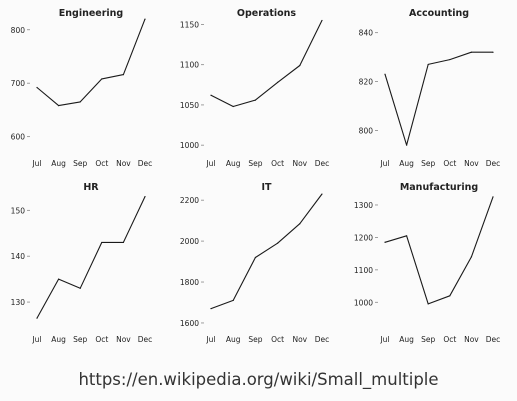 Image resolution: width=517 pixels, height=401 pixels. What do you see at coordinates (91, 13) in the screenshot?
I see `chart-title: Engineering` at bounding box center [91, 13].